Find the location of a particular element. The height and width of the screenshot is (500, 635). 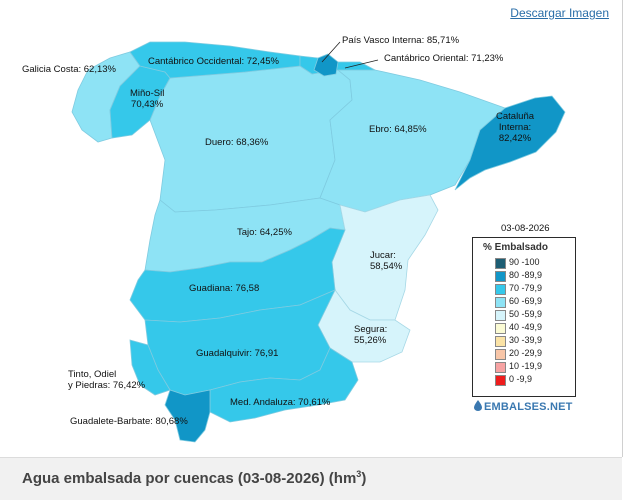

basin-guadalete-barbate is located at coordinates (187, 416).